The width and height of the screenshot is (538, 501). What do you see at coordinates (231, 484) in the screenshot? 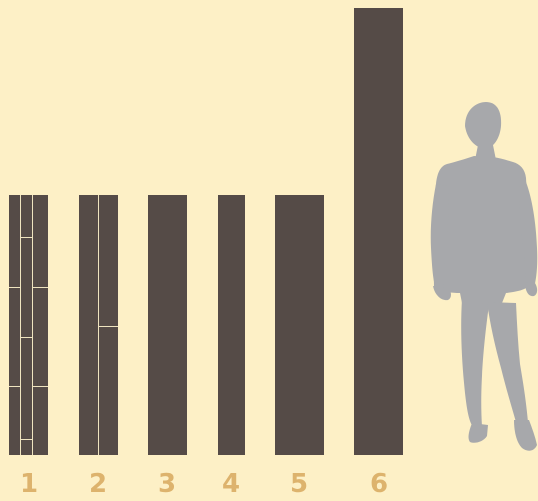
I see `panel-4-label: 4` at bounding box center [231, 484].